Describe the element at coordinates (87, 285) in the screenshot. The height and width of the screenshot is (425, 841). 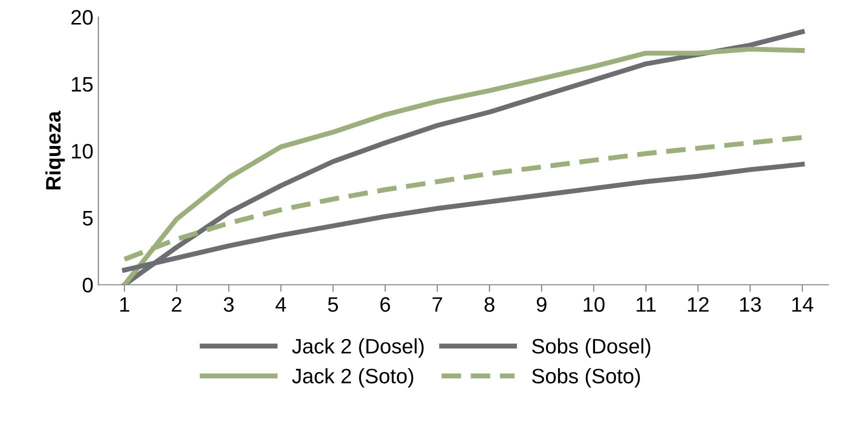
I see `y-tick-label: 0` at that location.